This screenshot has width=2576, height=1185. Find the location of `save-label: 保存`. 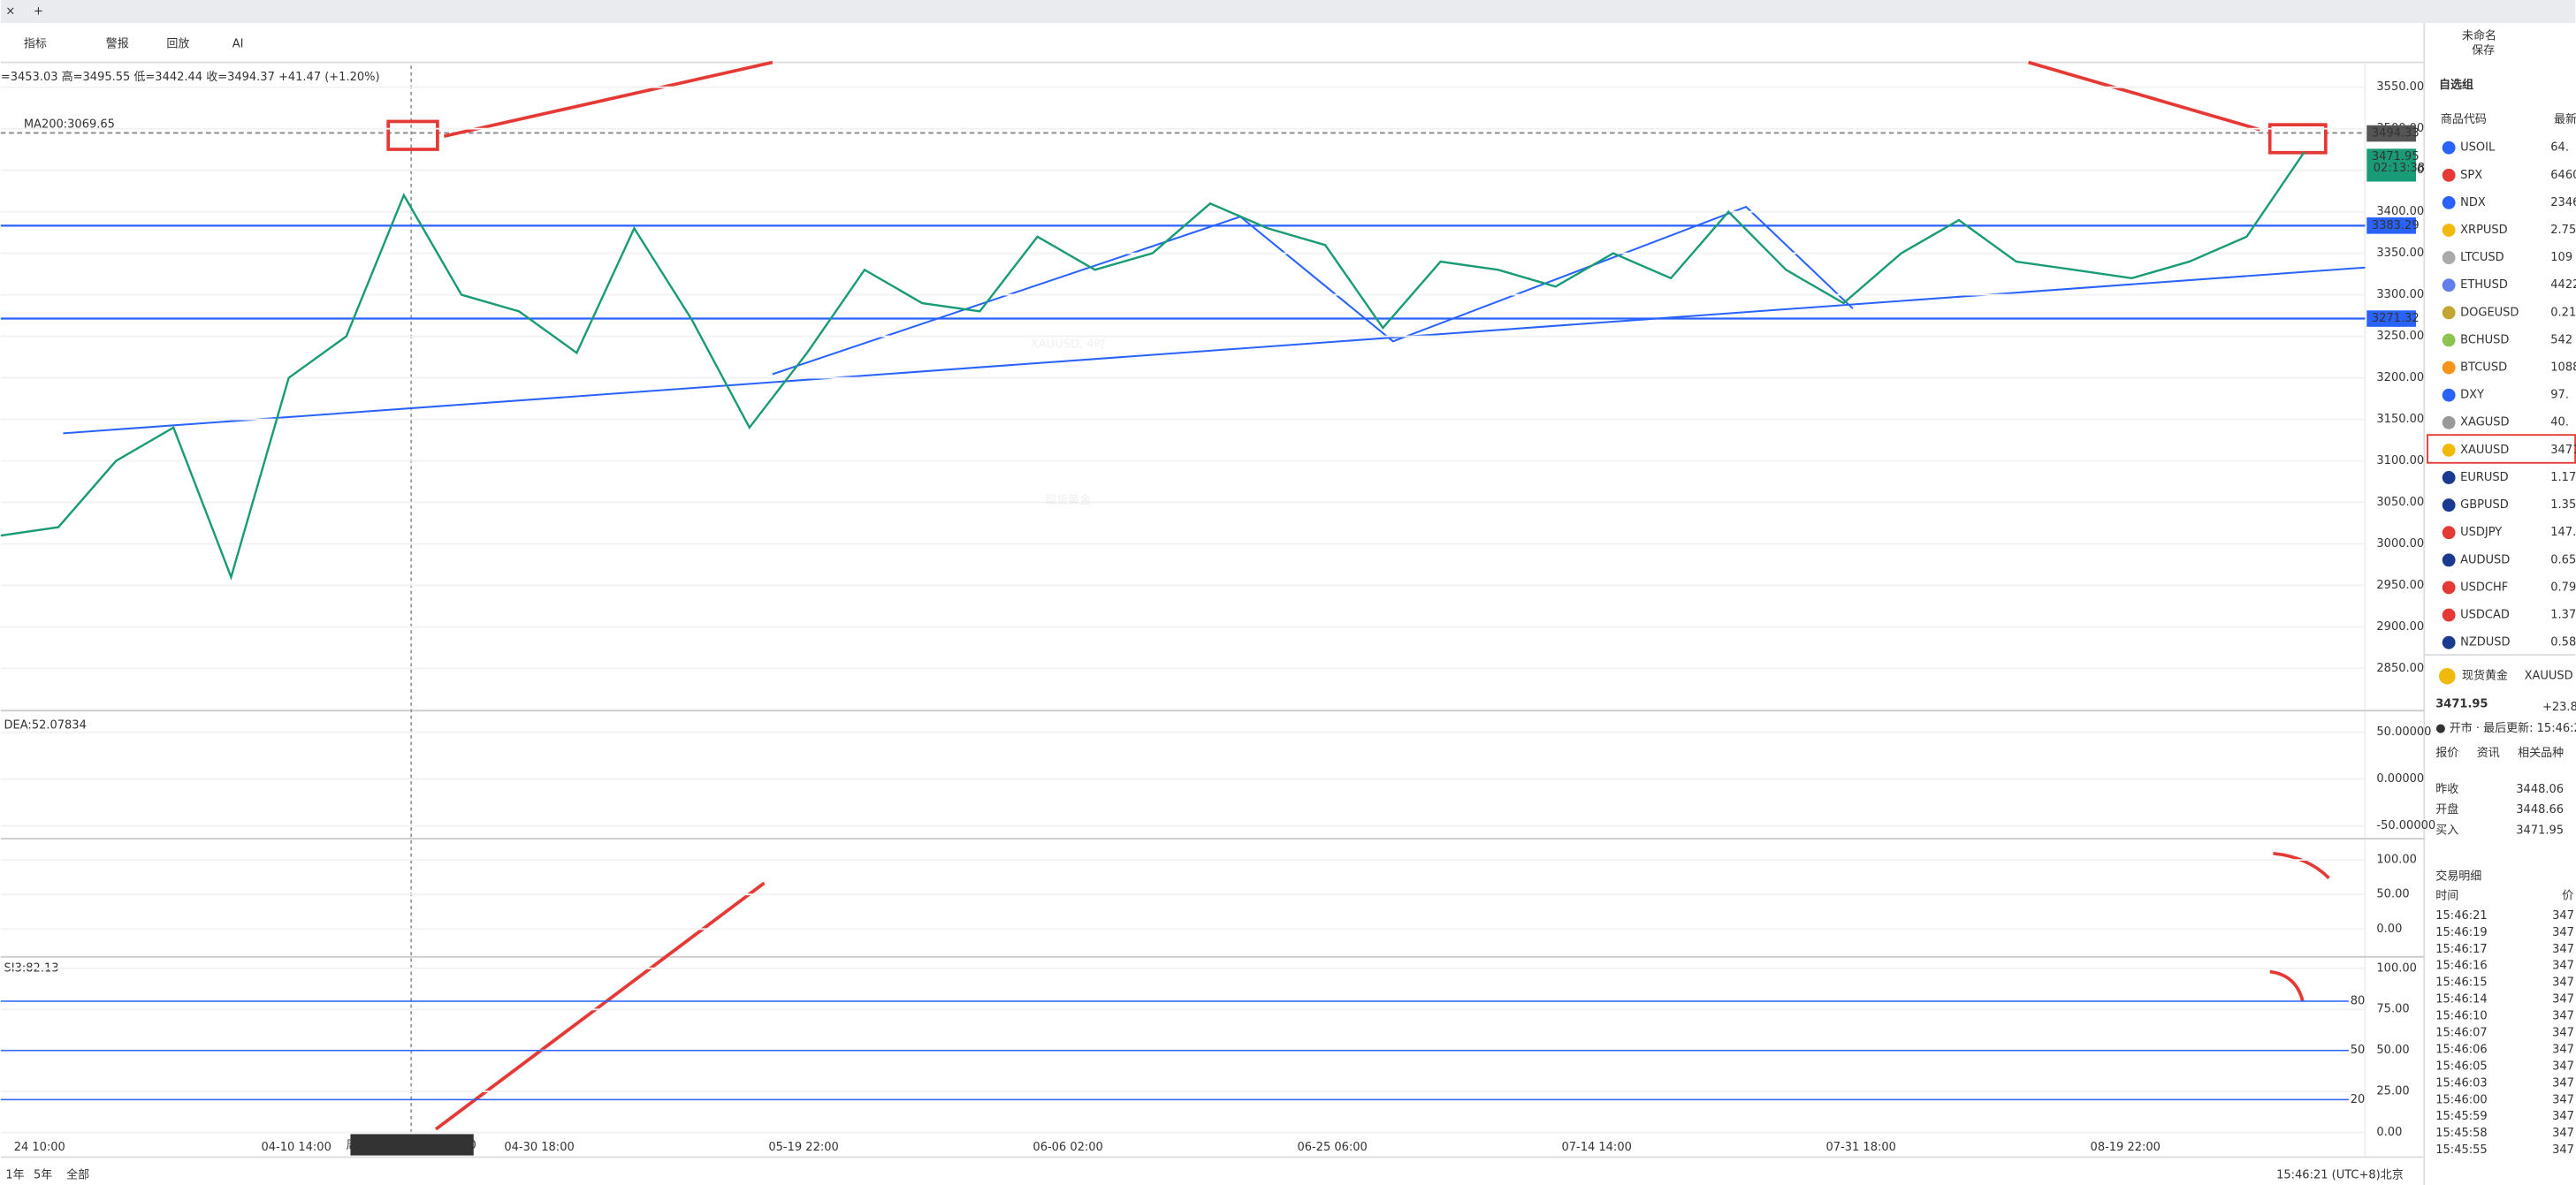

save-label: 保存 is located at coordinates (2483, 51).